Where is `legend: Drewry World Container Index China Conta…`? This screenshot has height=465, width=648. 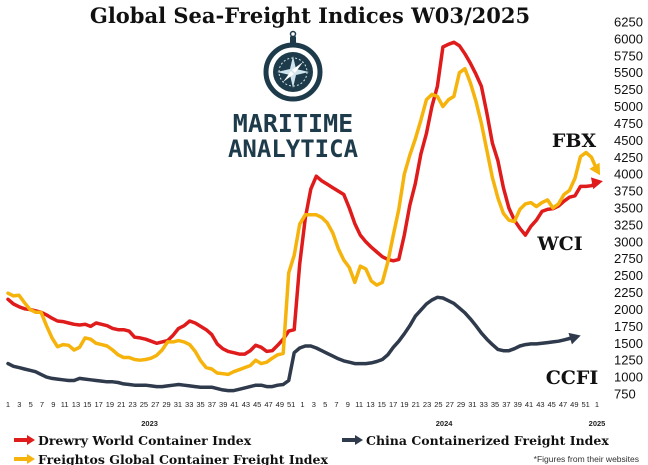
legend: Drewry World Container Index China Conta… is located at coordinates (326, 449).